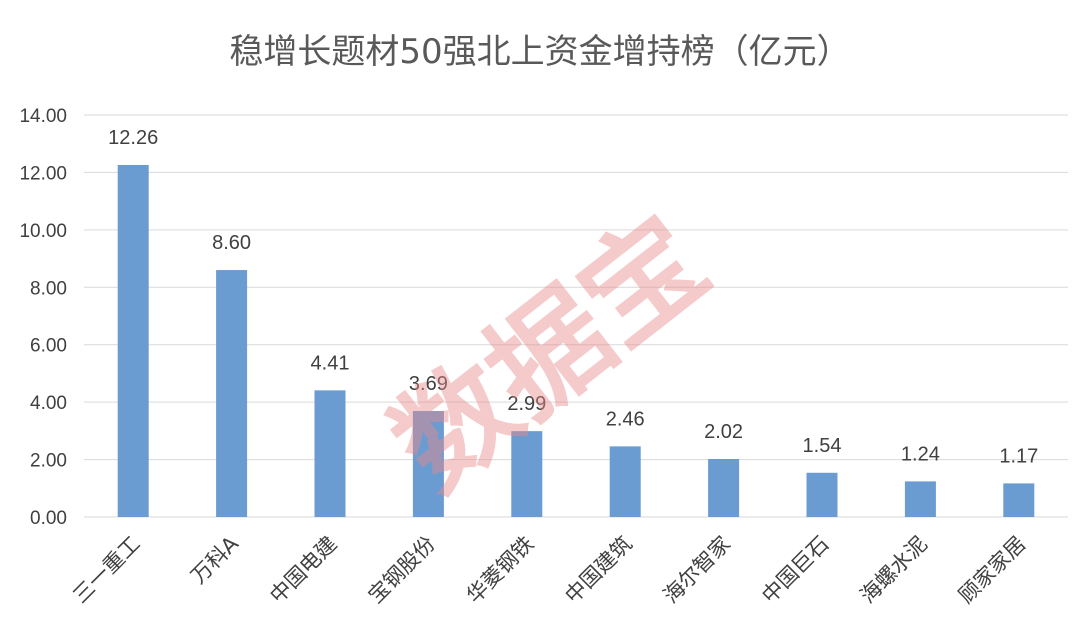  Describe the element at coordinates (723, 432) in the screenshot. I see `data-label: 2.02` at that location.